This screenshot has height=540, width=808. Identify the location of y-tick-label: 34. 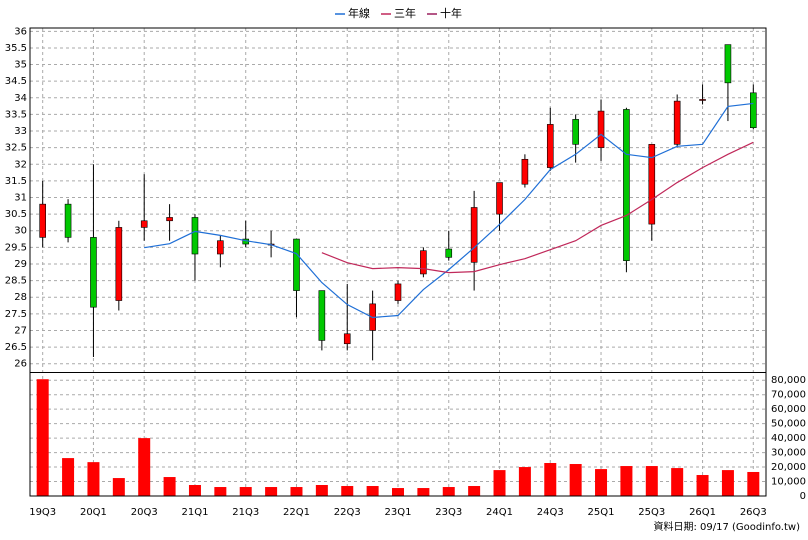
(20, 98).